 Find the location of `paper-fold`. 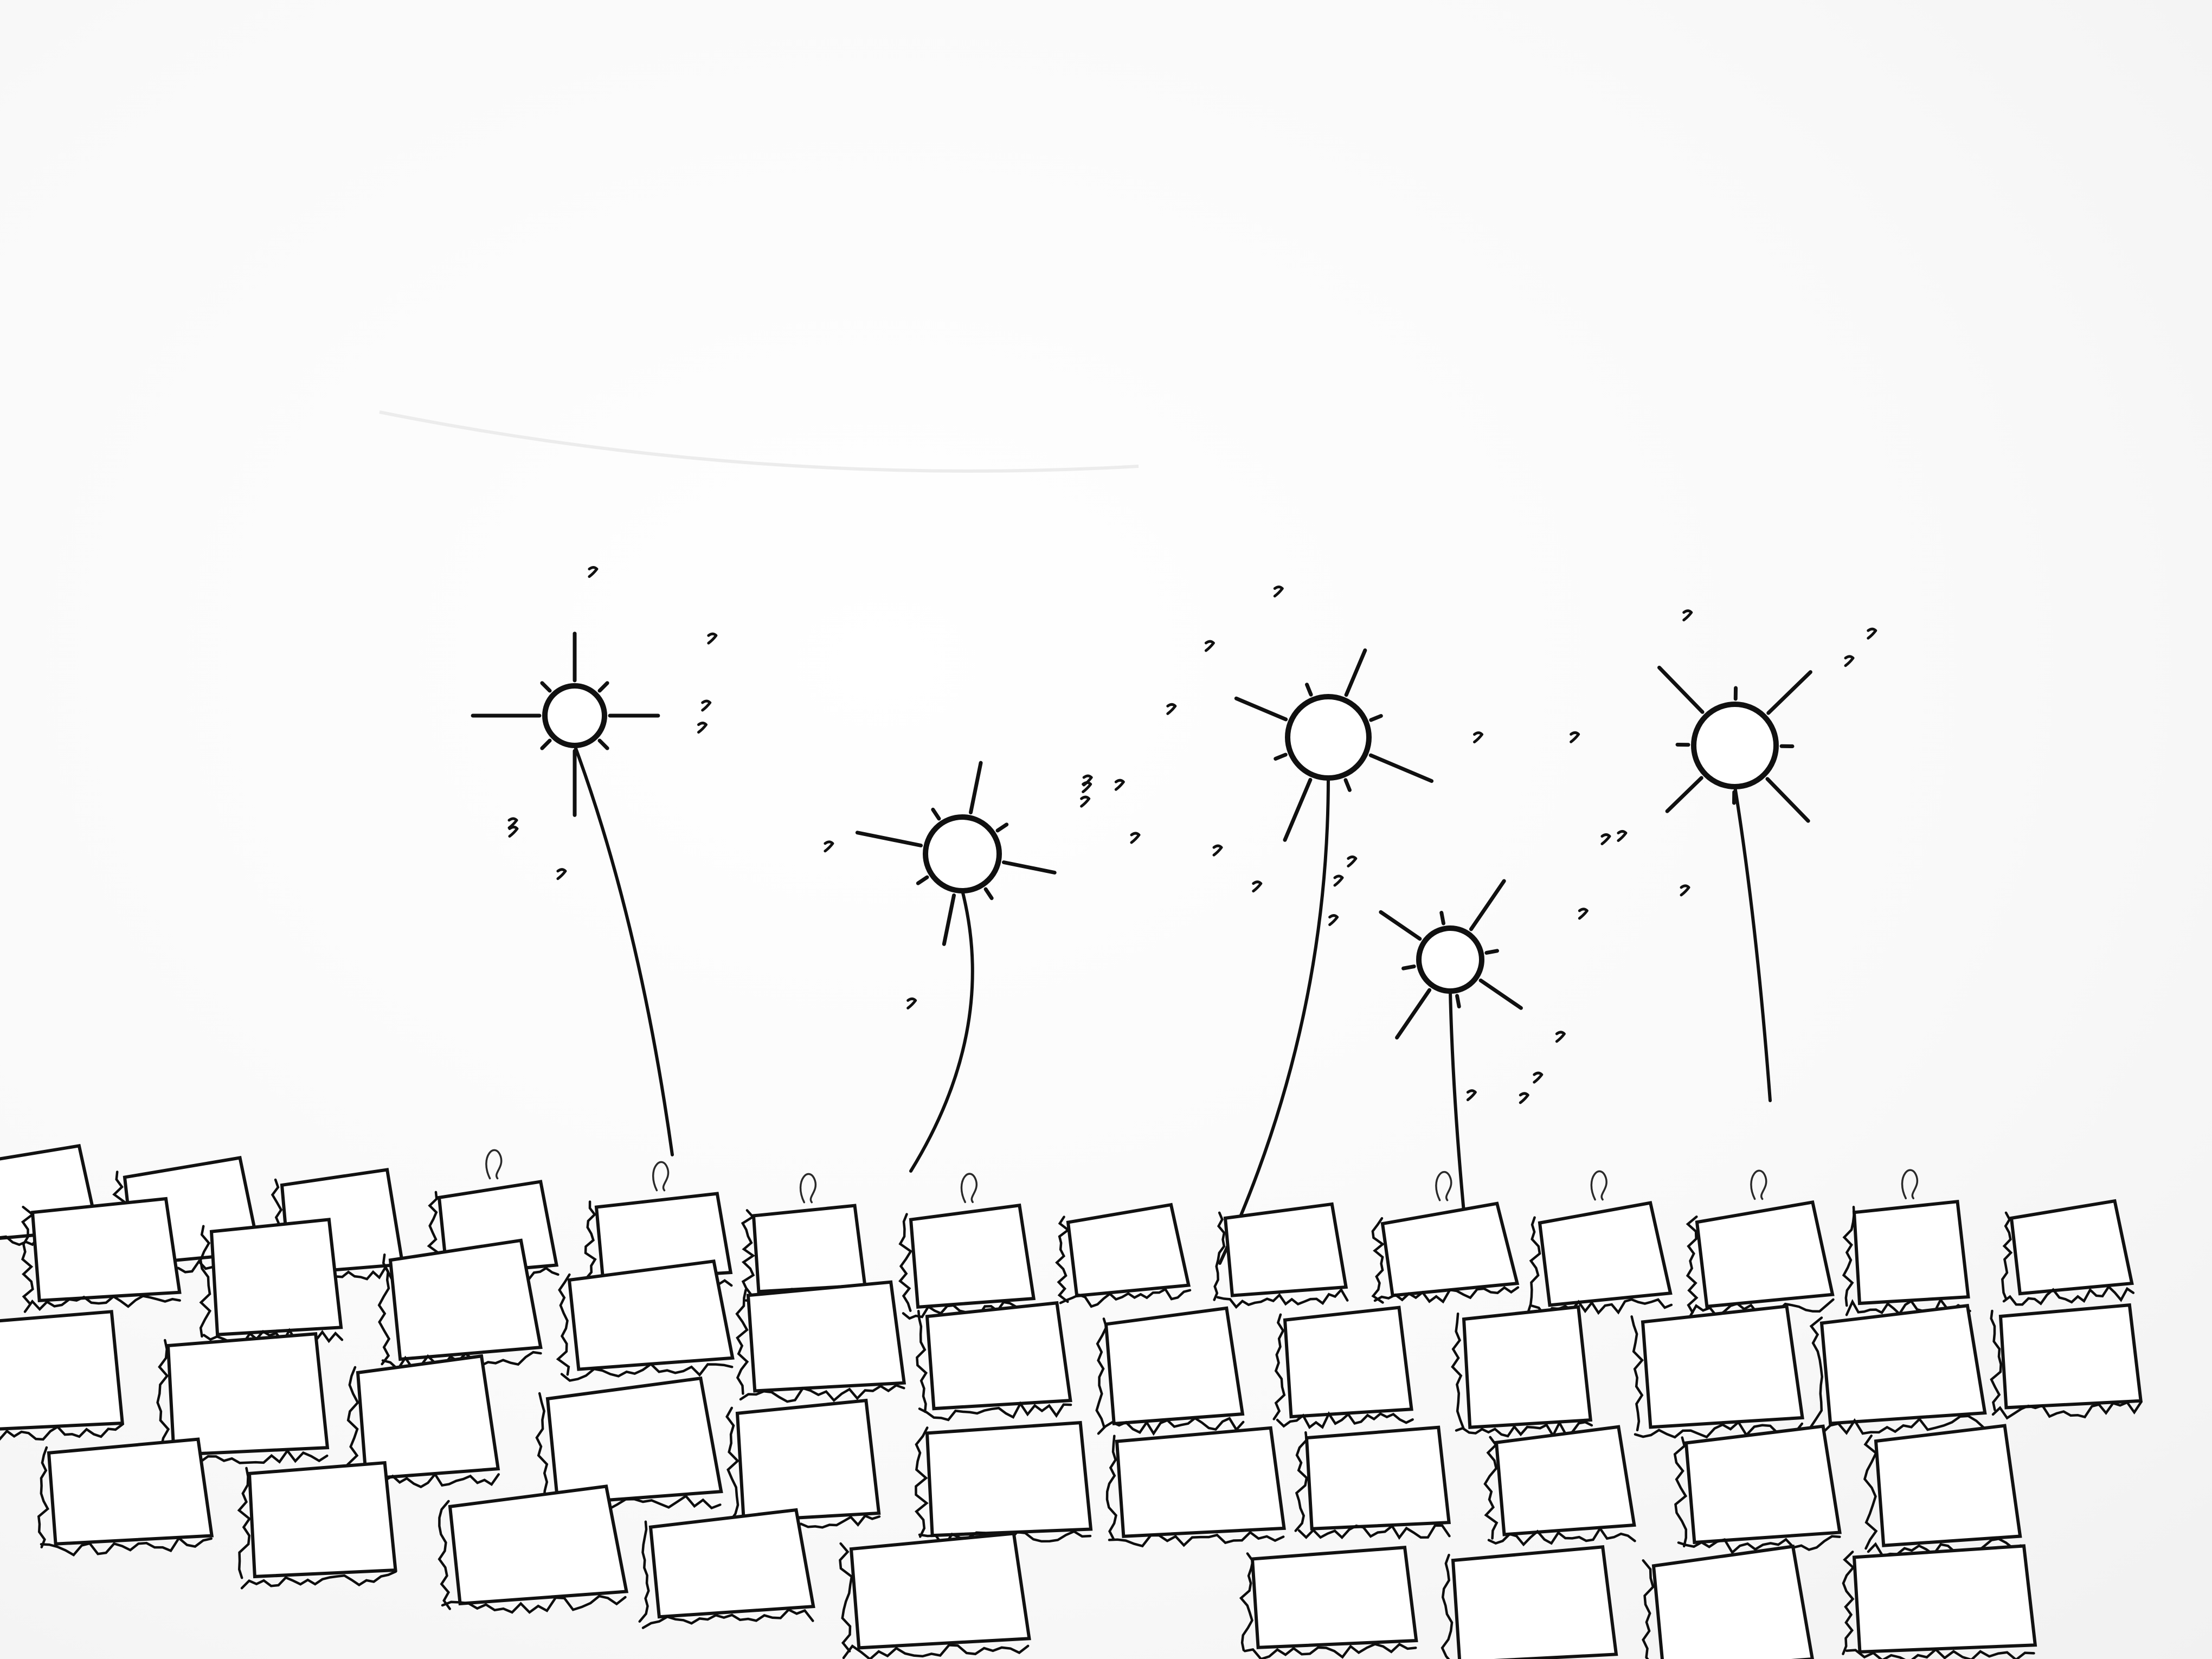

paper-fold is located at coordinates (759, 441).